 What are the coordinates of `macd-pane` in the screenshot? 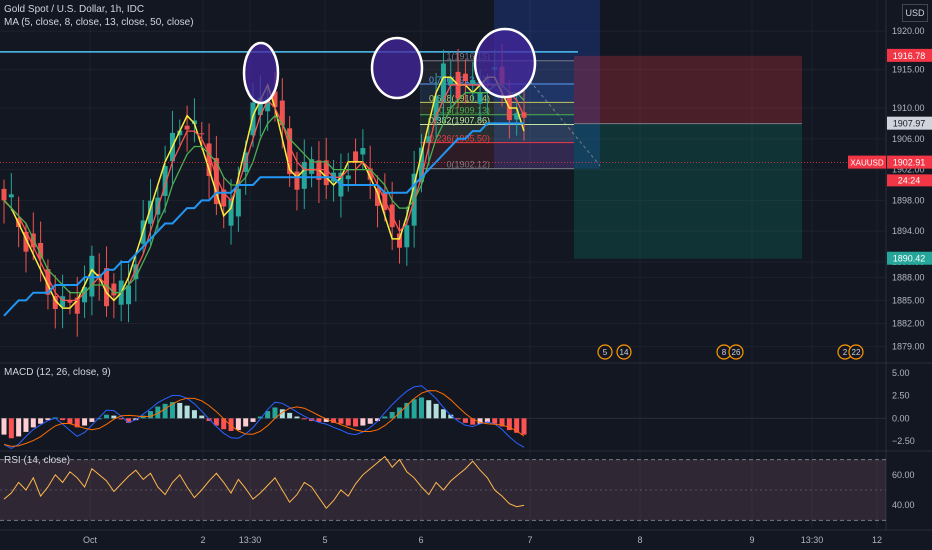 It's located at (443, 417).